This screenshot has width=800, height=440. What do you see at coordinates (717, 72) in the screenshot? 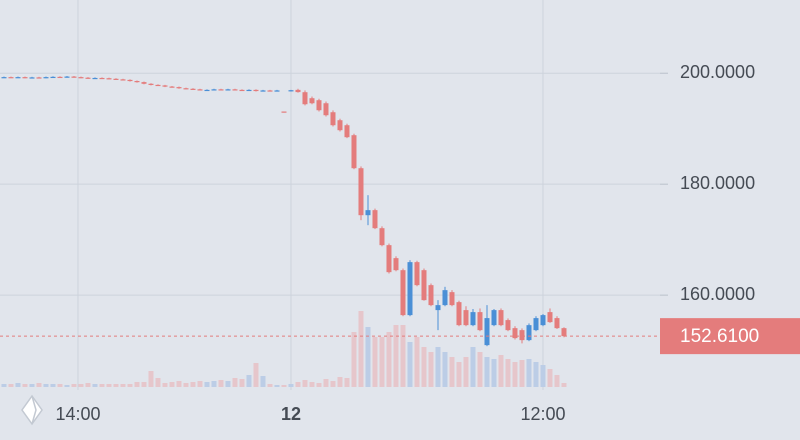
I see `y-tick-label: 200.0000` at bounding box center [717, 72].